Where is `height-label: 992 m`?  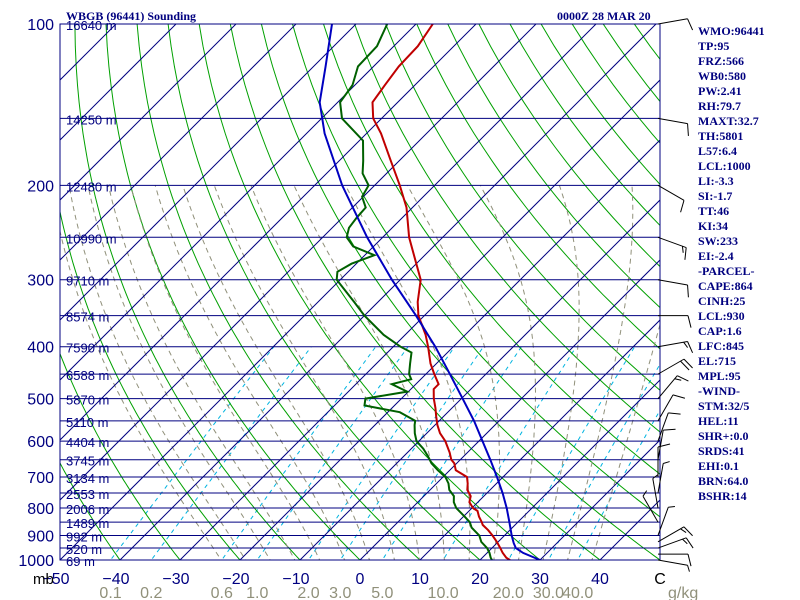 height-label: 992 m is located at coordinates (84, 536).